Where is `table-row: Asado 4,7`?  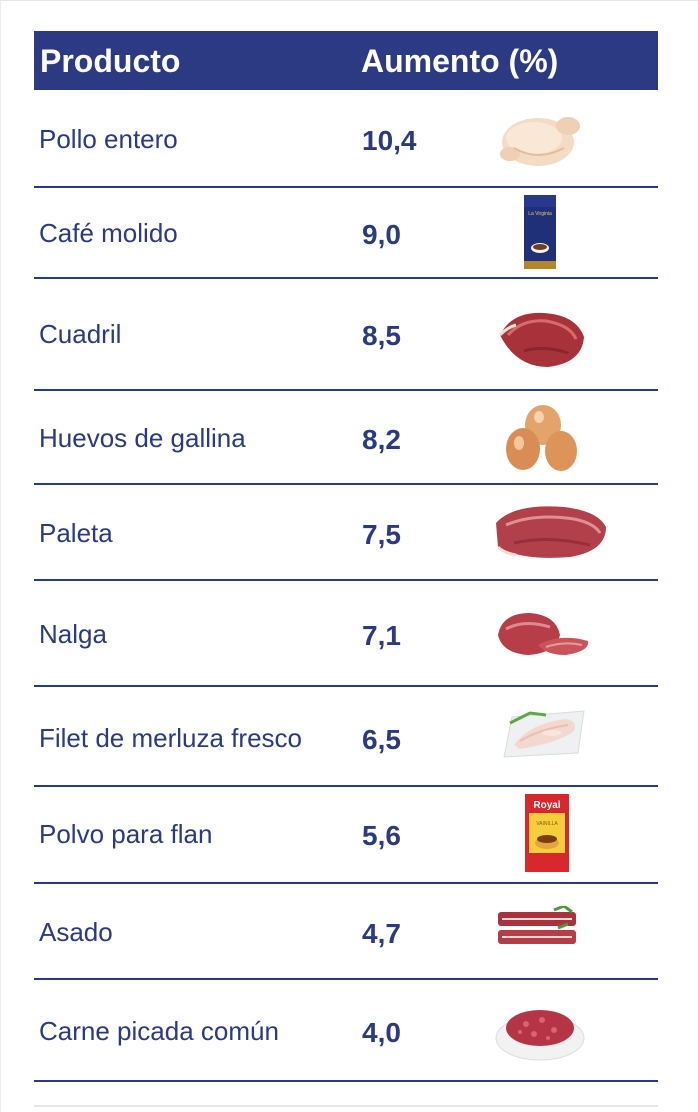 table-row: Asado 4,7 is located at coordinates (346, 932).